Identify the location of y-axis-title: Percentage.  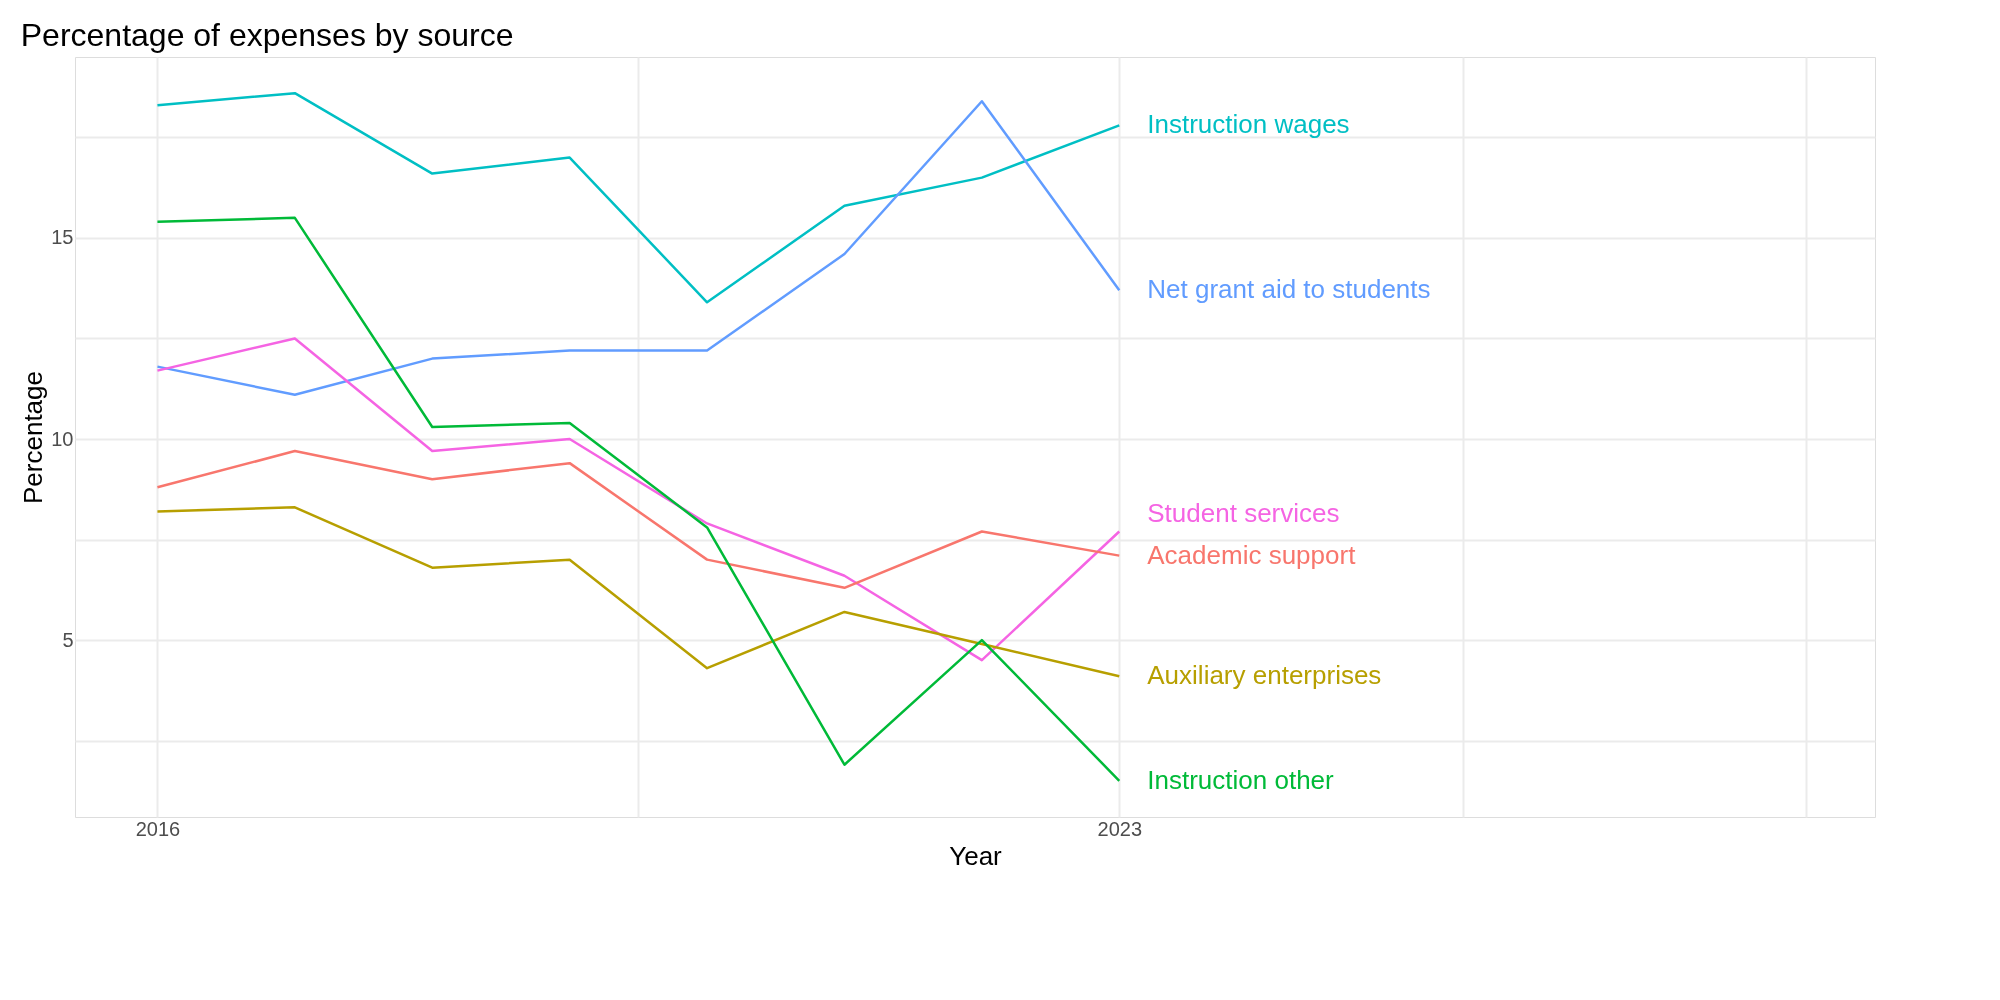
(33, 437).